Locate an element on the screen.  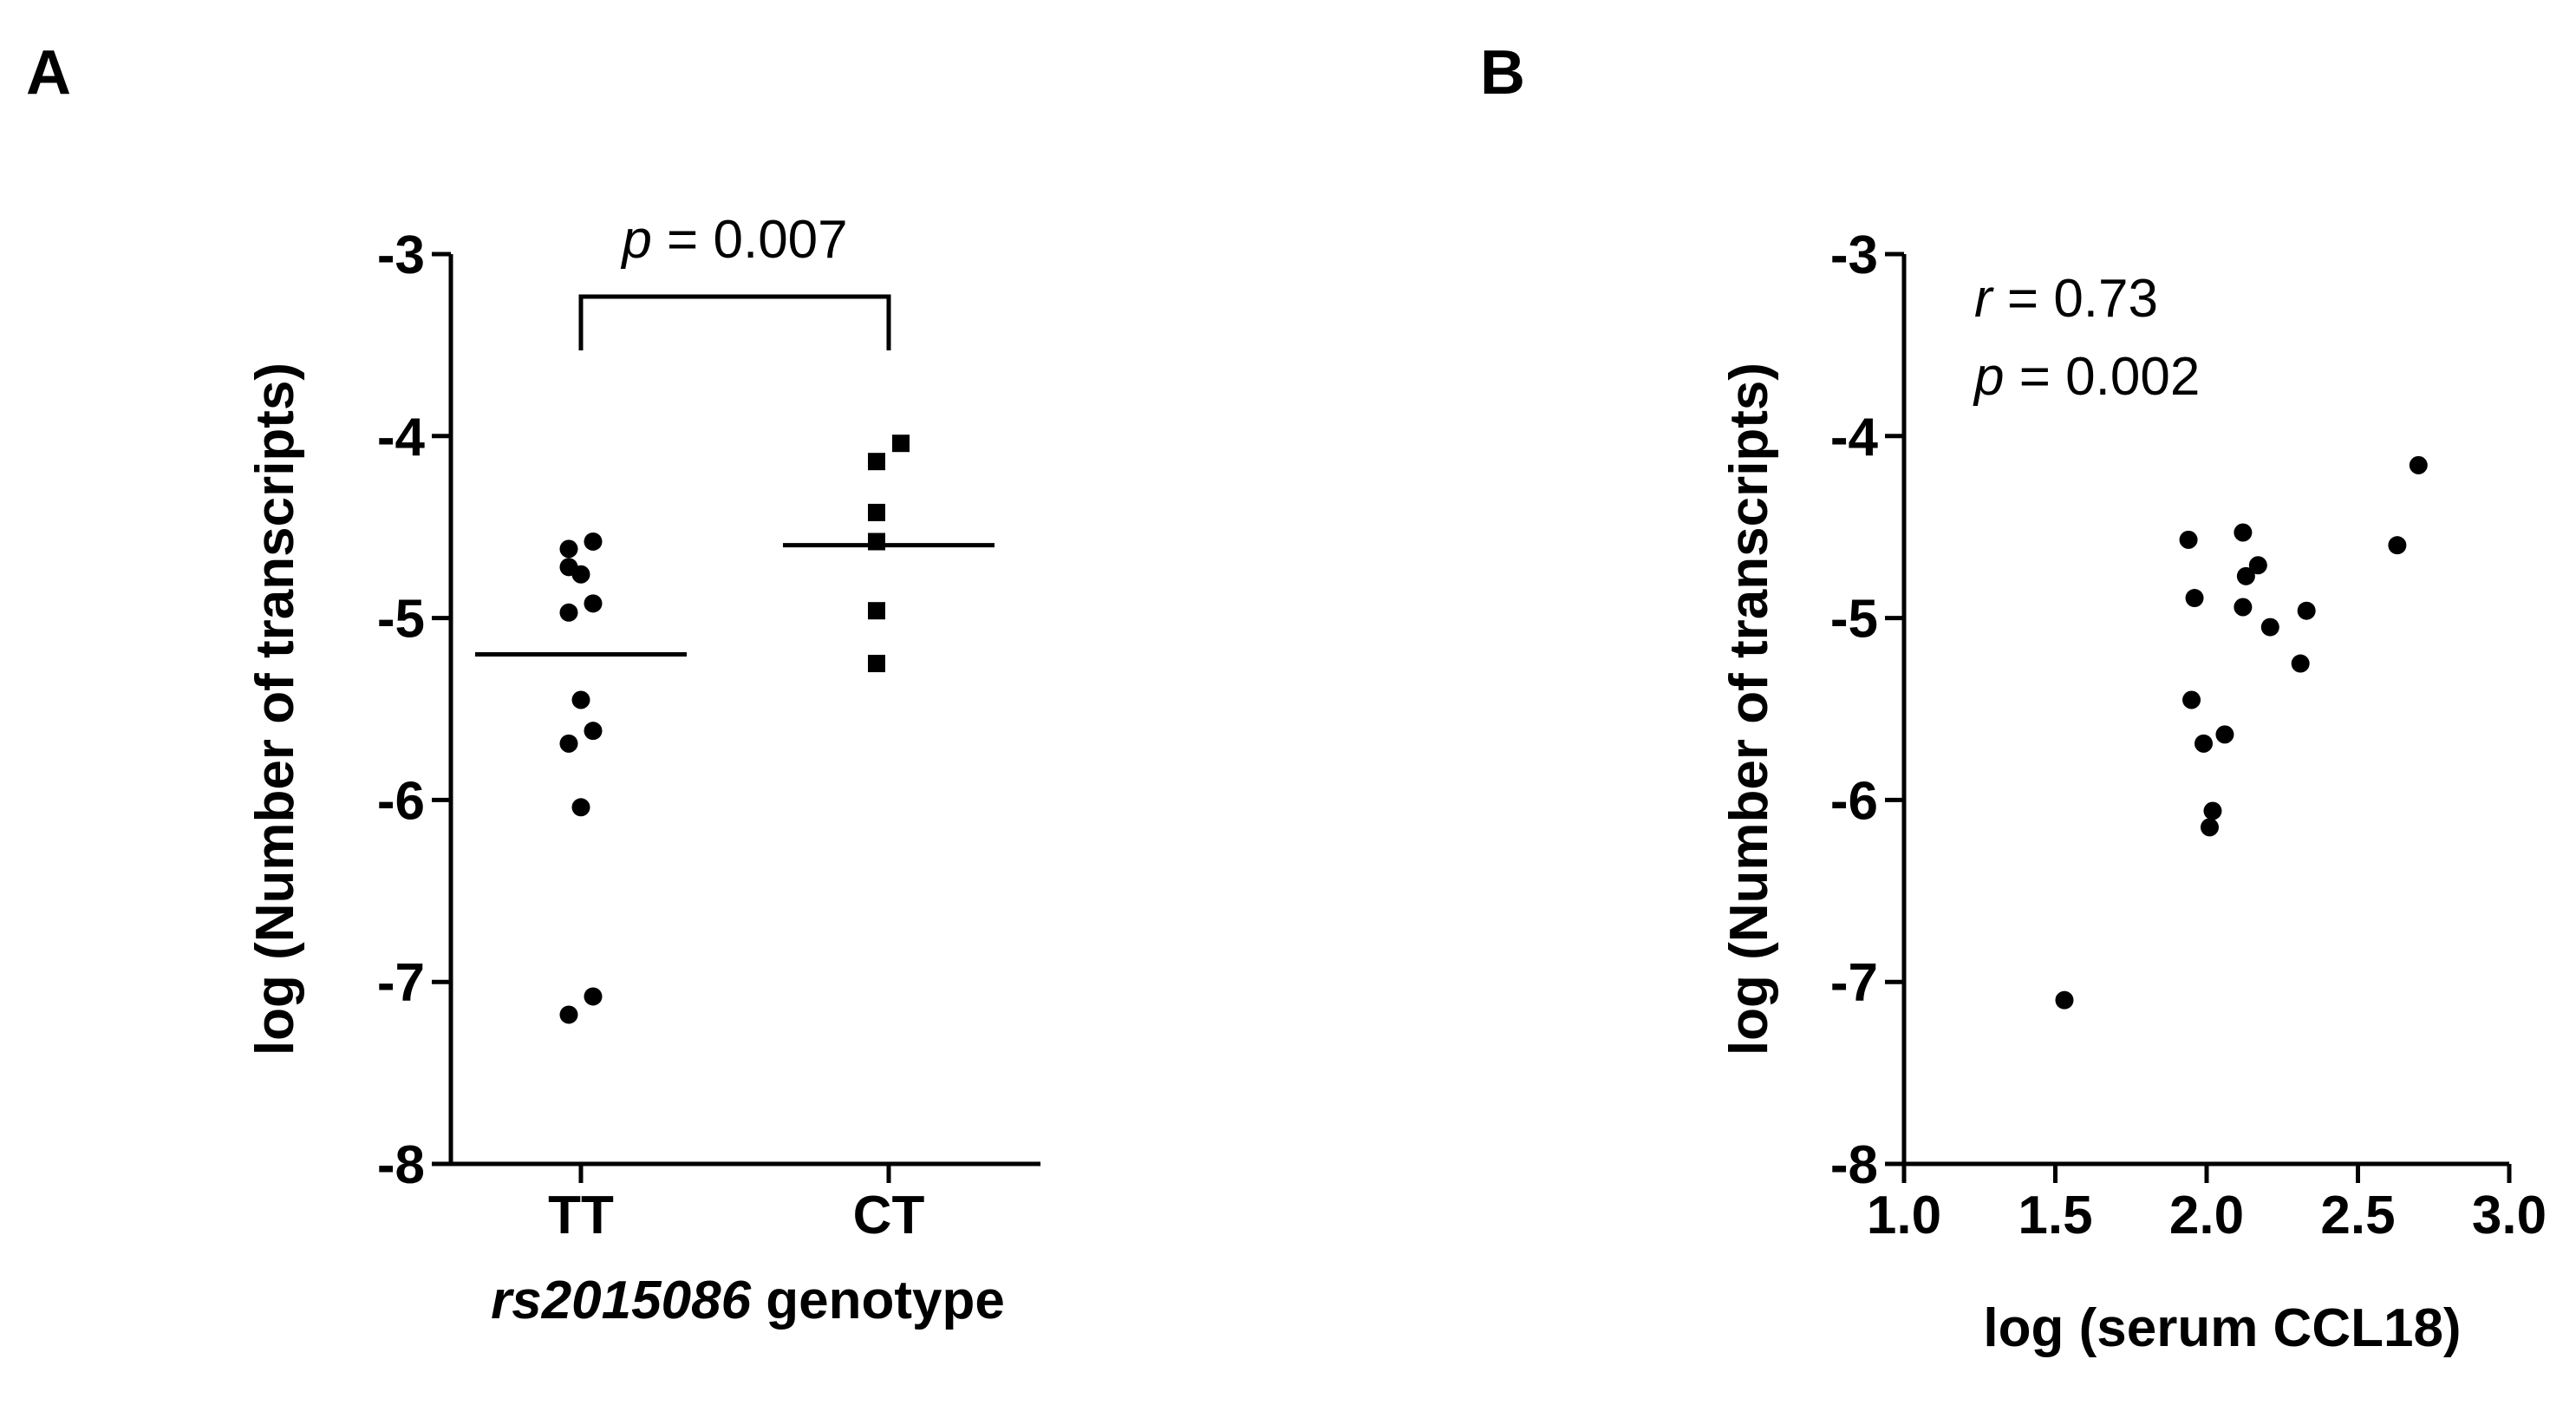
panel-a-y-axis-title: log (Number of transcripts) is located at coordinates (275, 709).